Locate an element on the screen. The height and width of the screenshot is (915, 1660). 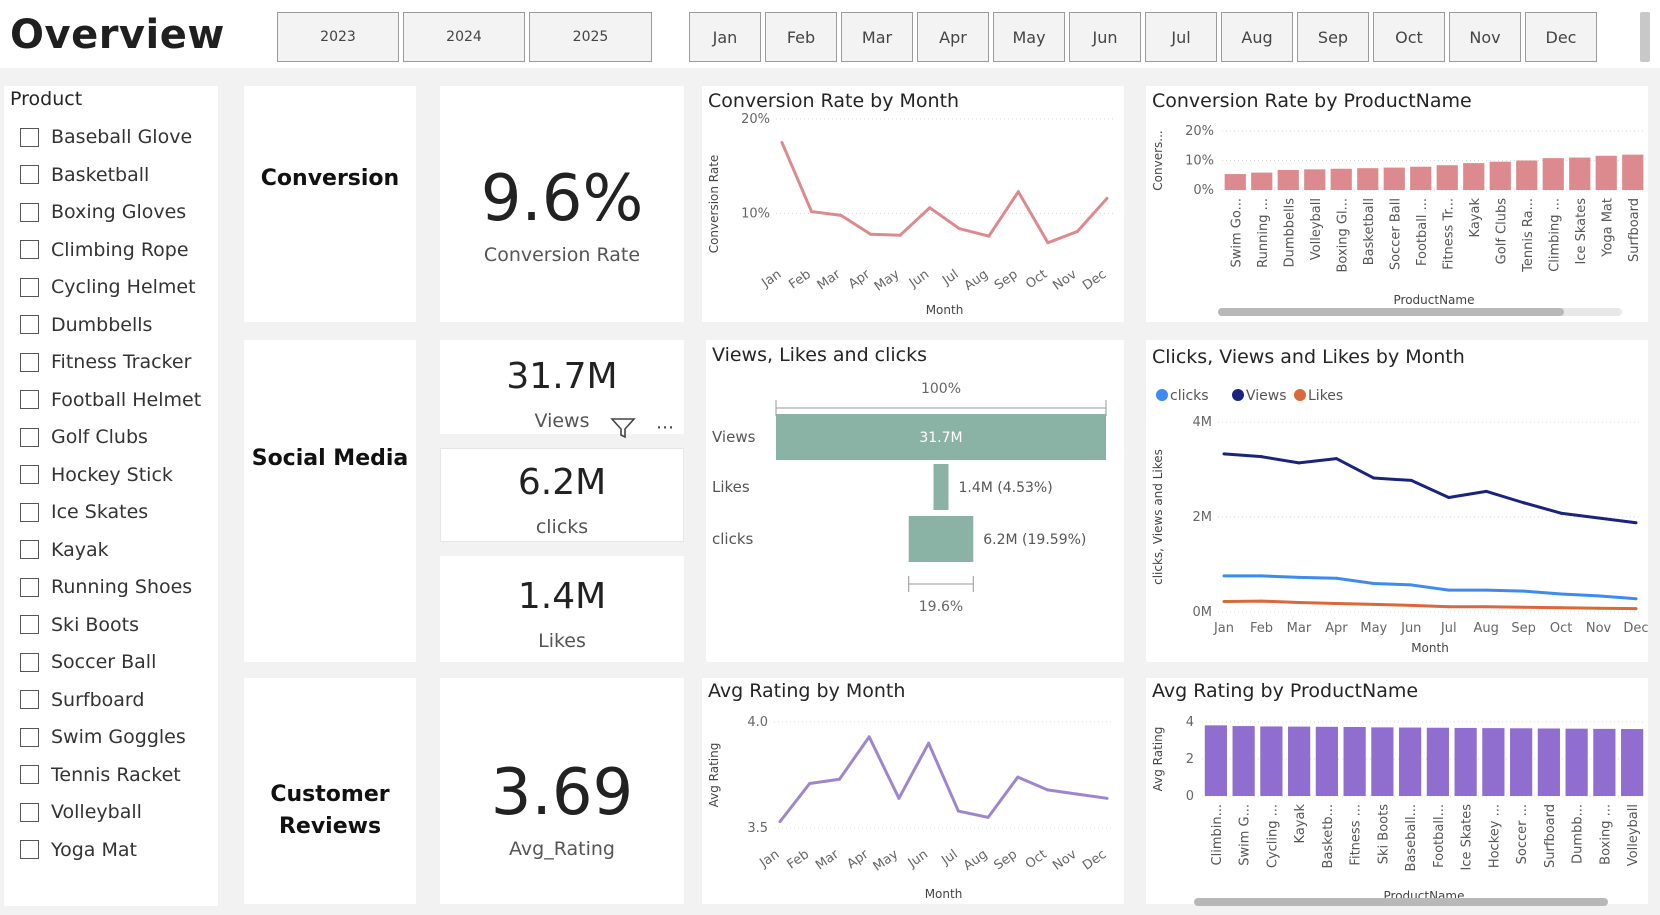
x-tick-label: Sep is located at coordinates (1006, 280).